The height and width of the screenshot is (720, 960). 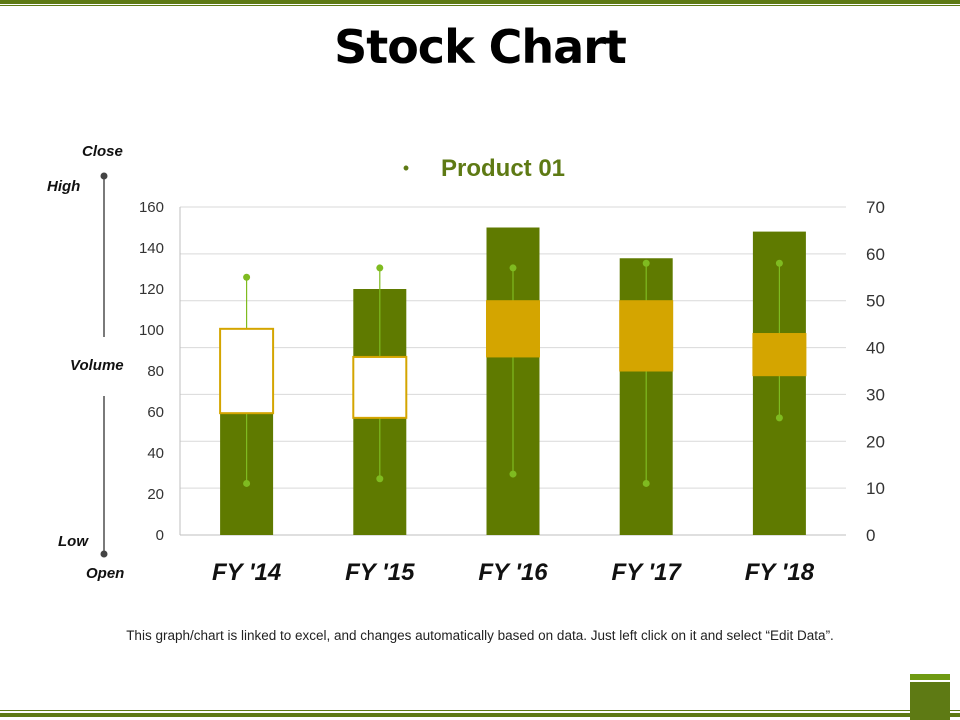 I want to click on y-left-tick-label: 40, so click(x=155, y=453).